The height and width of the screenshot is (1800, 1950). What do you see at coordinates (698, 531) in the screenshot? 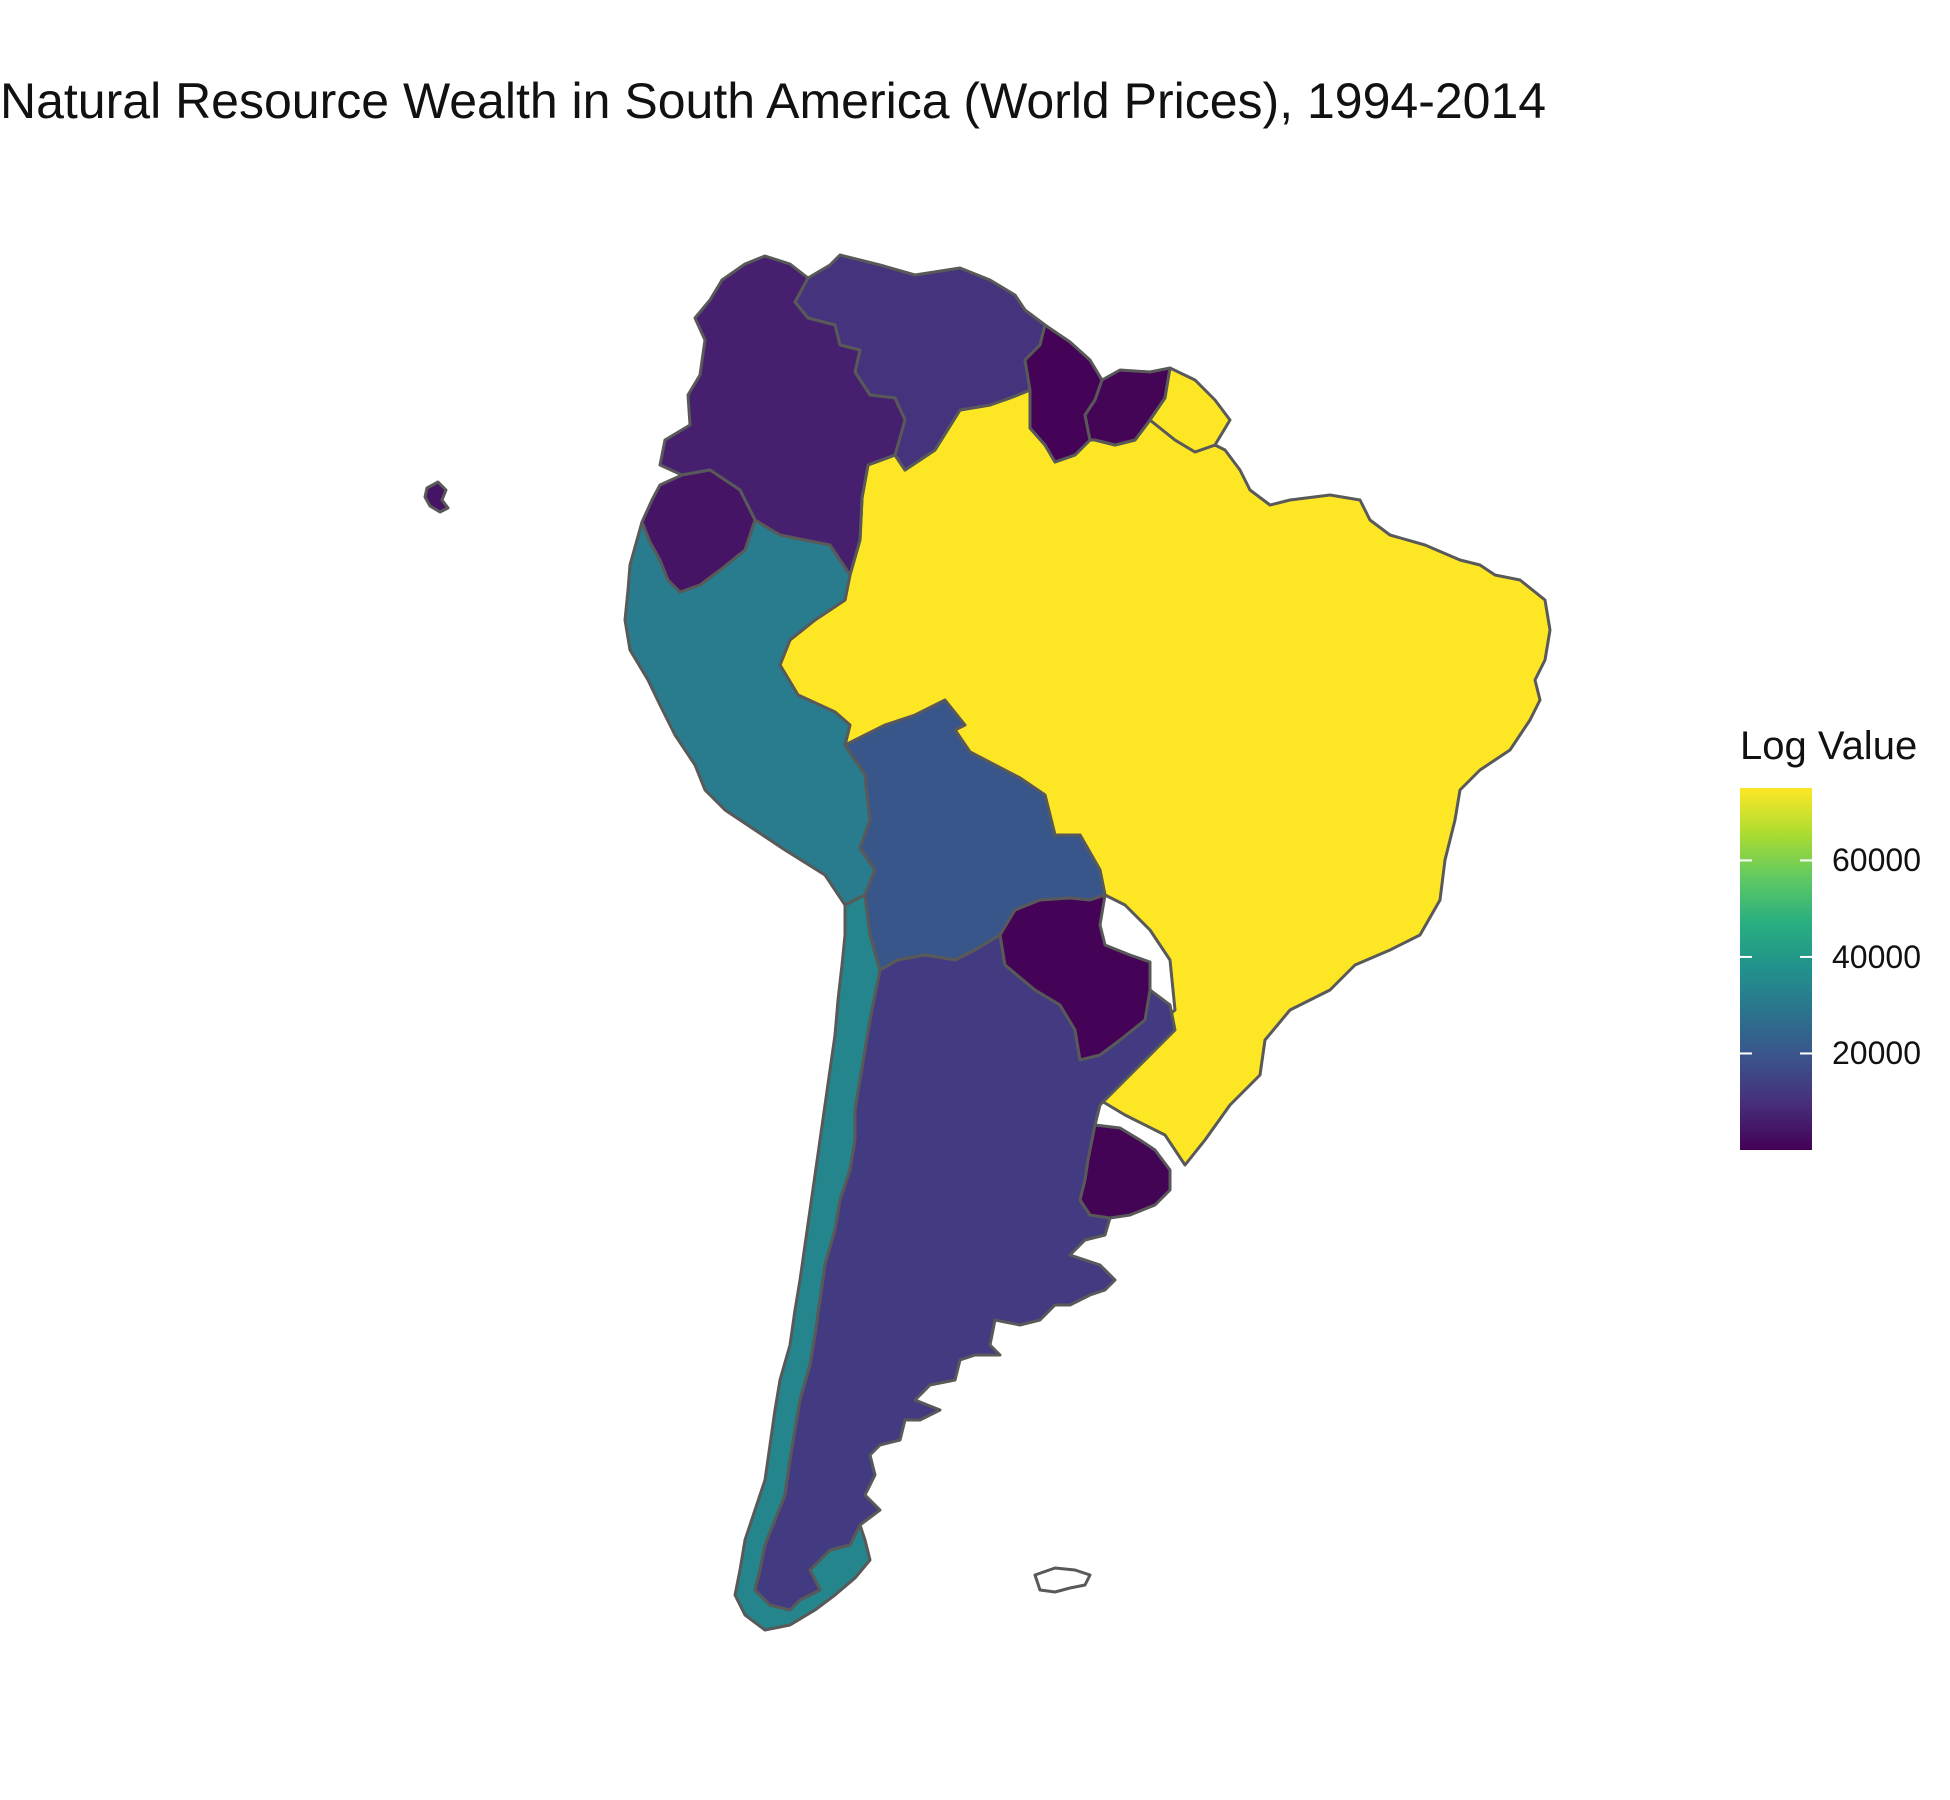
I see `region-ecuador` at bounding box center [698, 531].